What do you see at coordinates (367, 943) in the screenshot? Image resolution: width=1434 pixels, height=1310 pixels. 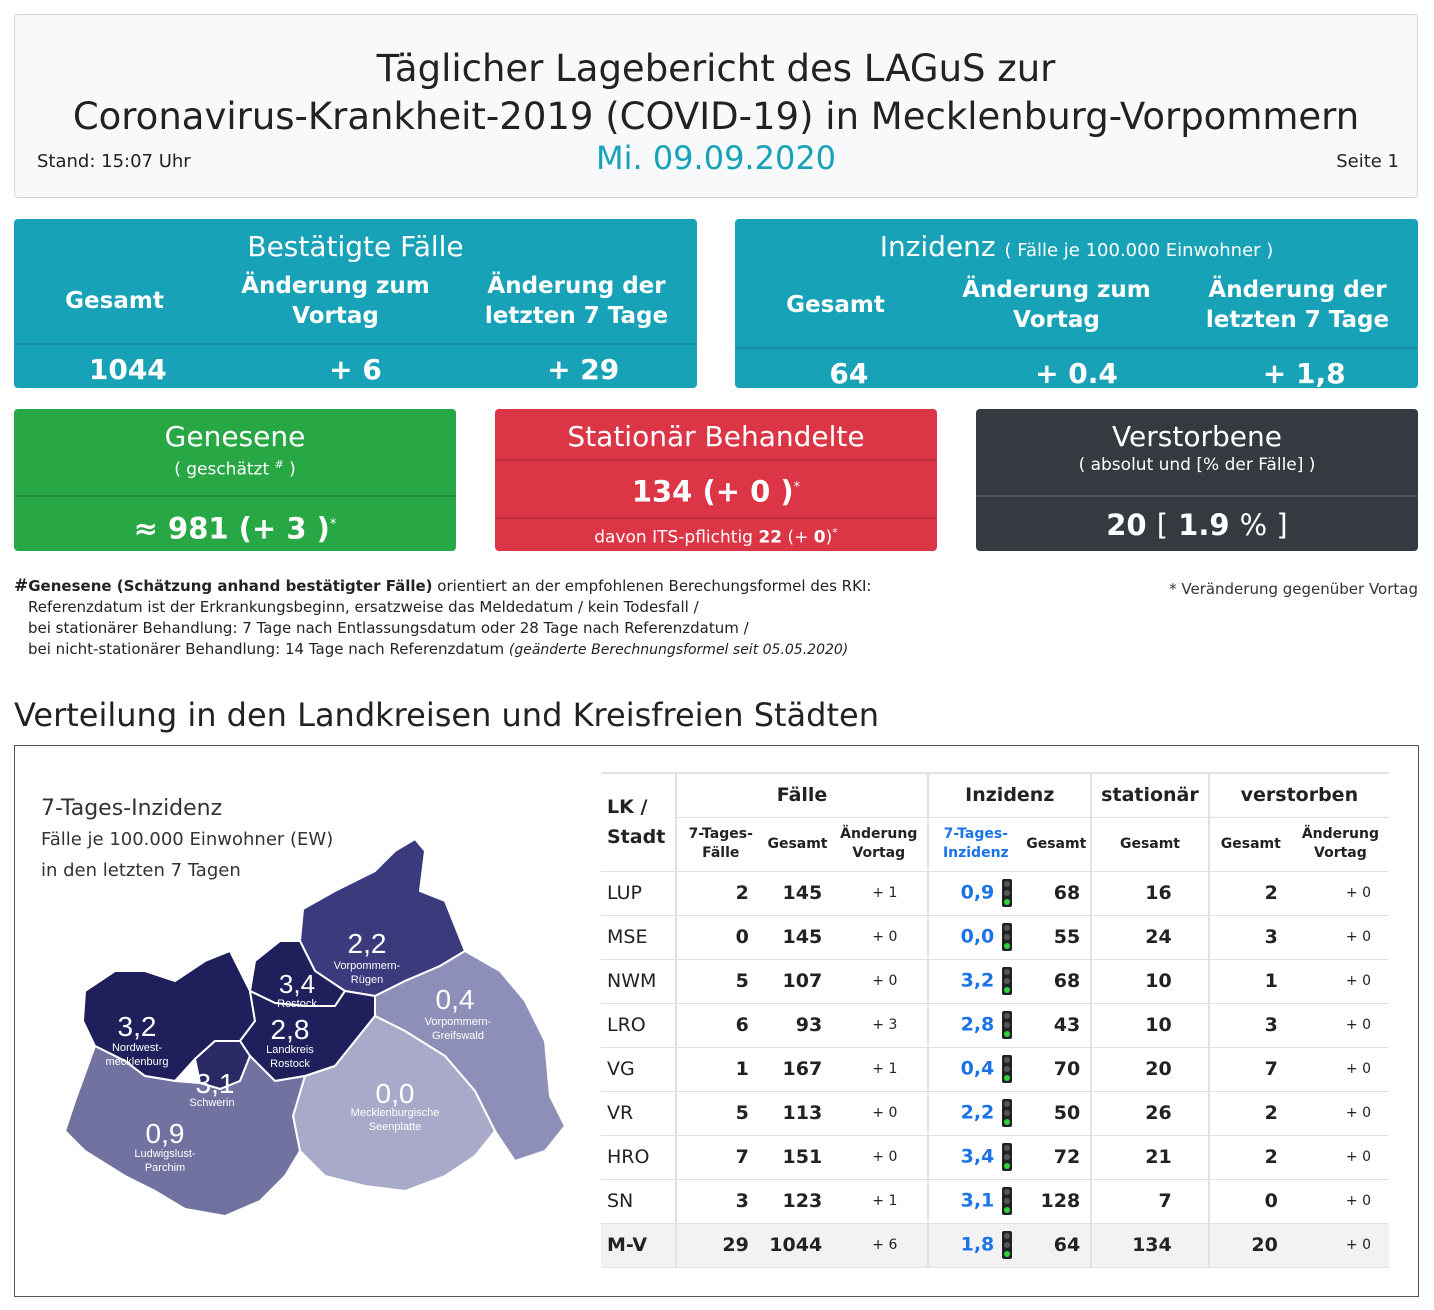 I see `map-value-vorpommern-ruegen: 2,2` at bounding box center [367, 943].